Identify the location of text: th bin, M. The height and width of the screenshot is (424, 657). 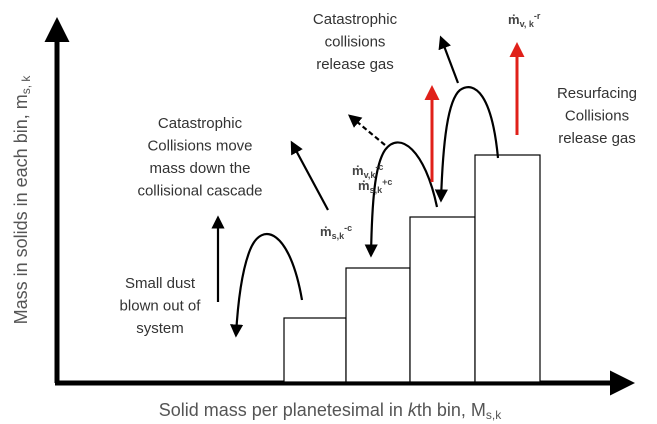
(451, 410).